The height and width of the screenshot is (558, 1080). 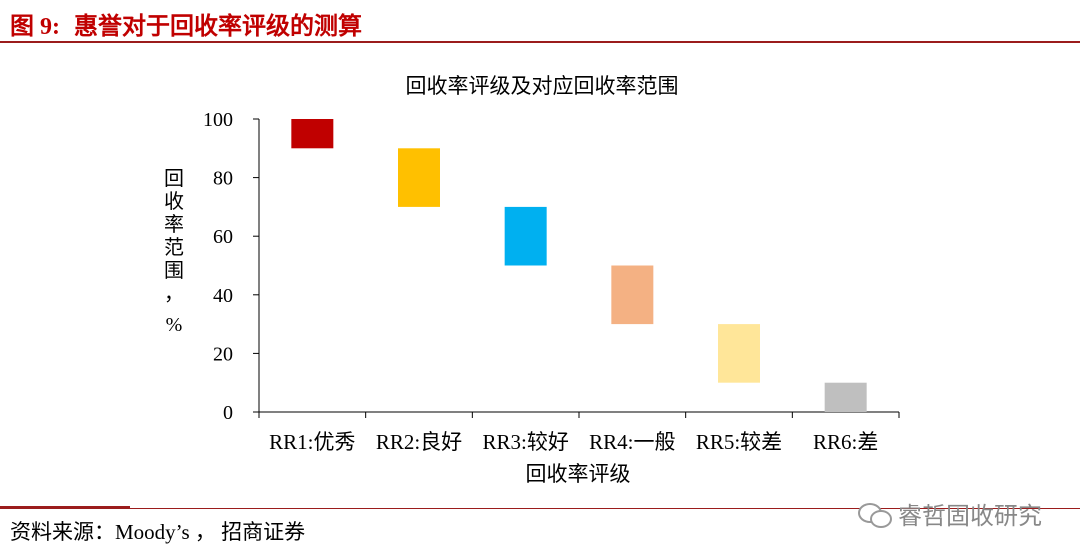 What do you see at coordinates (223, 179) in the screenshot?
I see `y-tick-label: 80` at bounding box center [223, 179].